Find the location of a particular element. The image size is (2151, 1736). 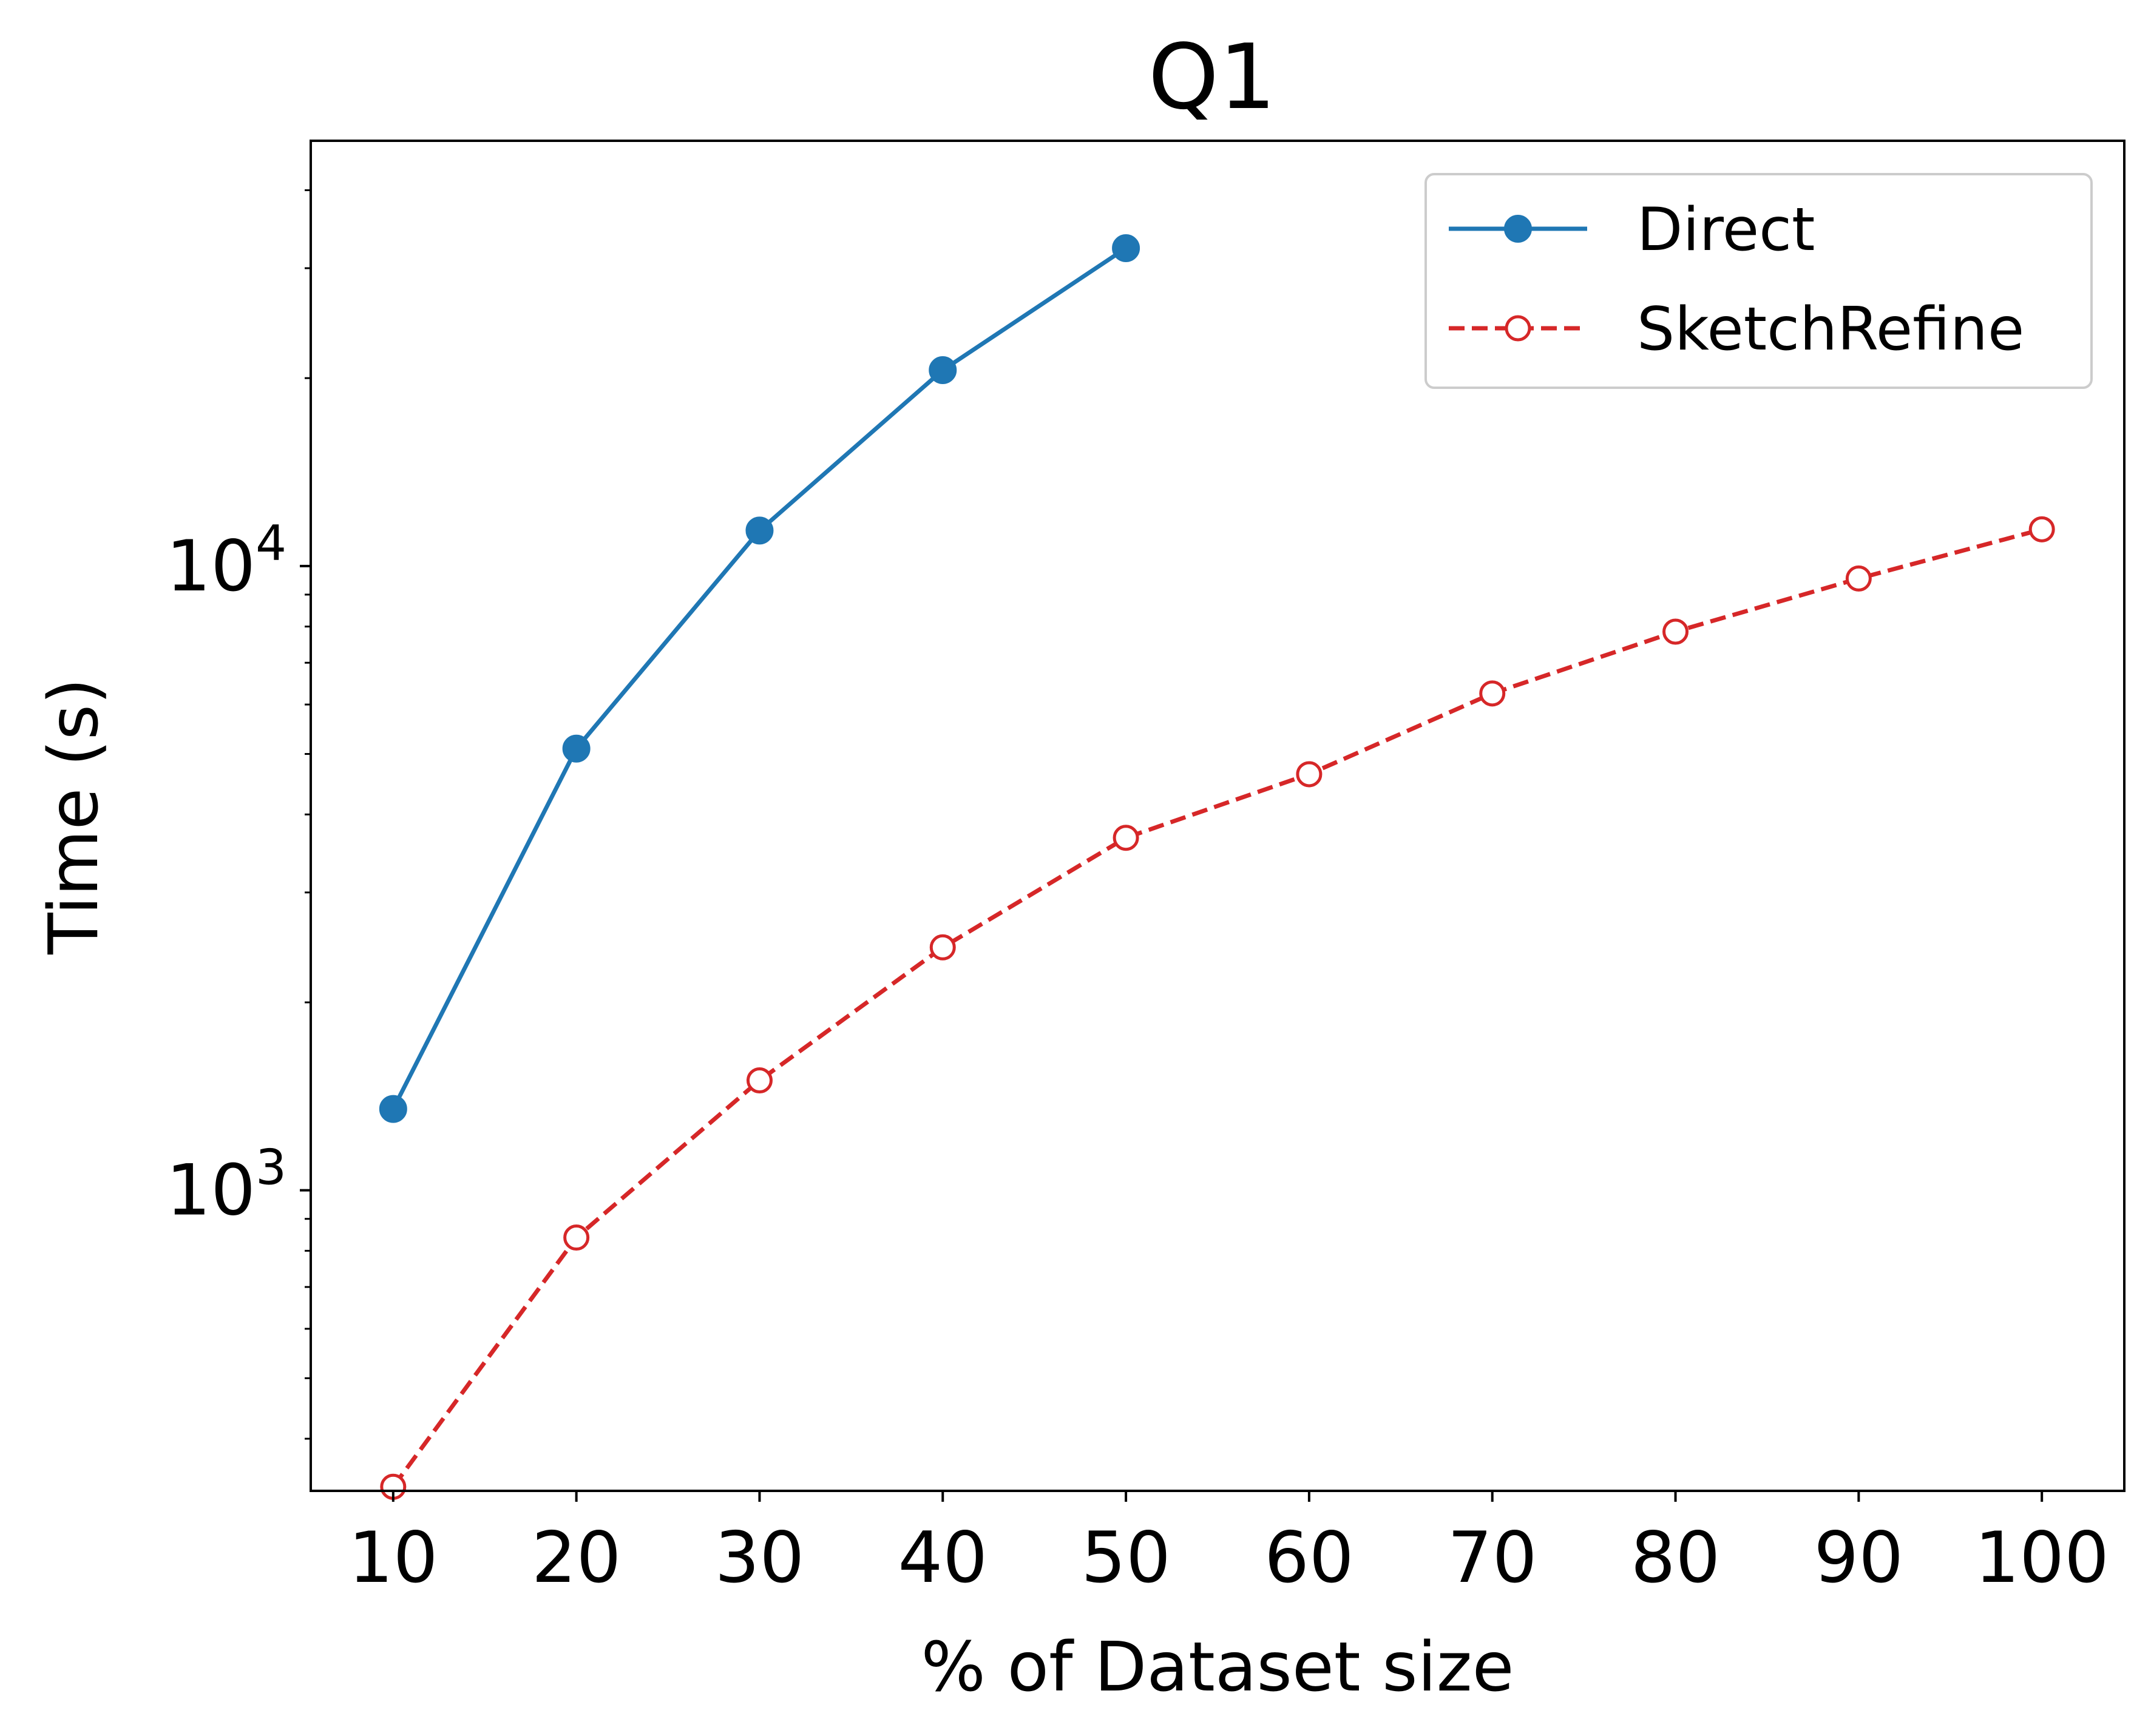

legend-frame is located at coordinates (1758, 281).